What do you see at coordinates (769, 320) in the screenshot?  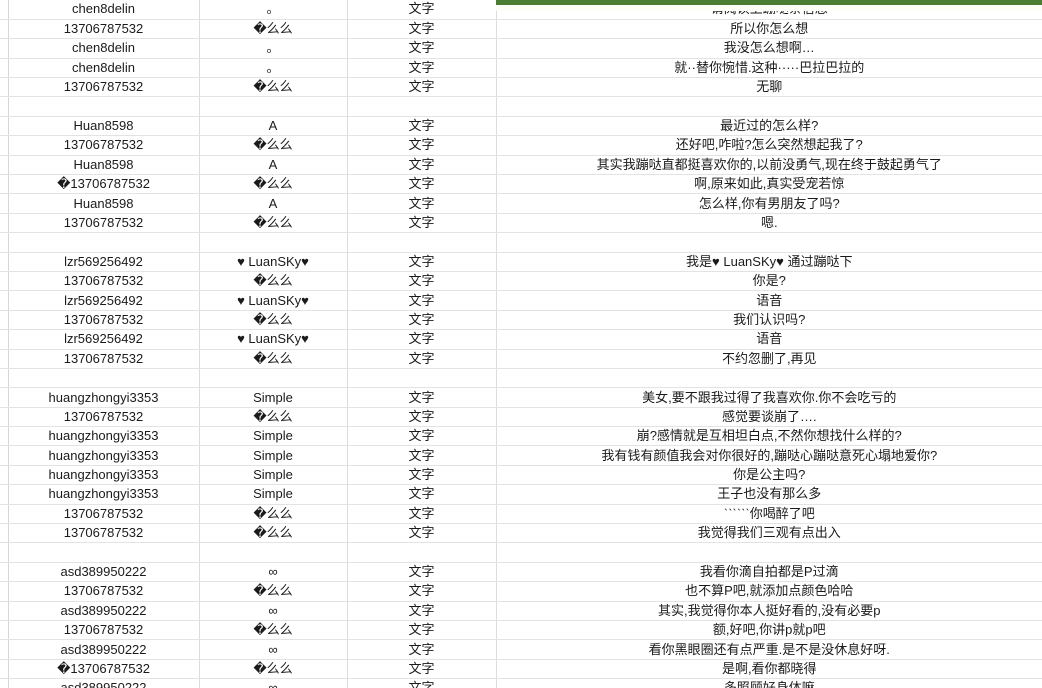 I see `content-cell: 我们认识吗?` at bounding box center [769, 320].